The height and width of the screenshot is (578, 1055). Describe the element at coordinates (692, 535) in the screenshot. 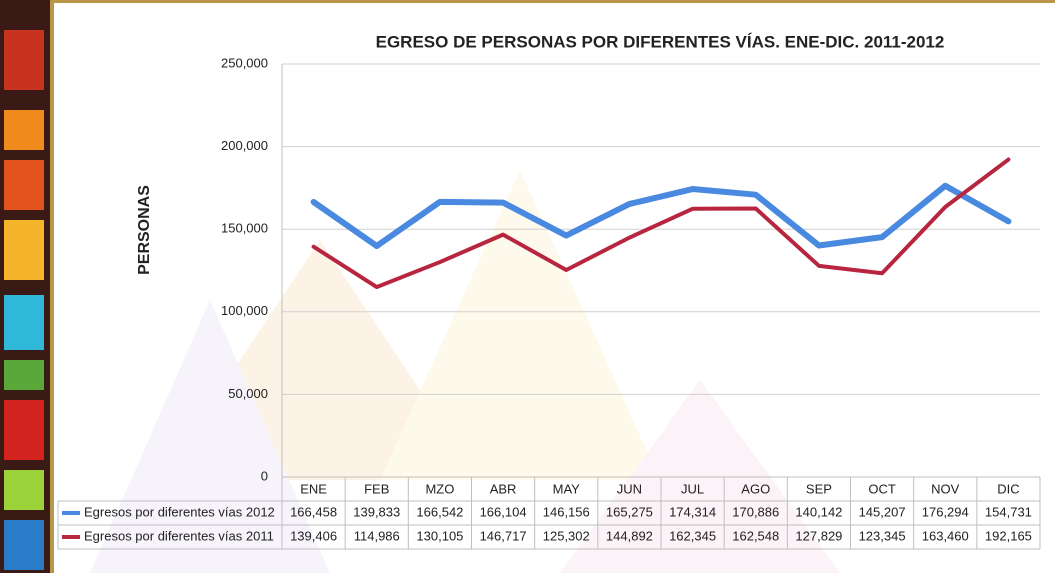

I see `table-value: 162,345` at that location.